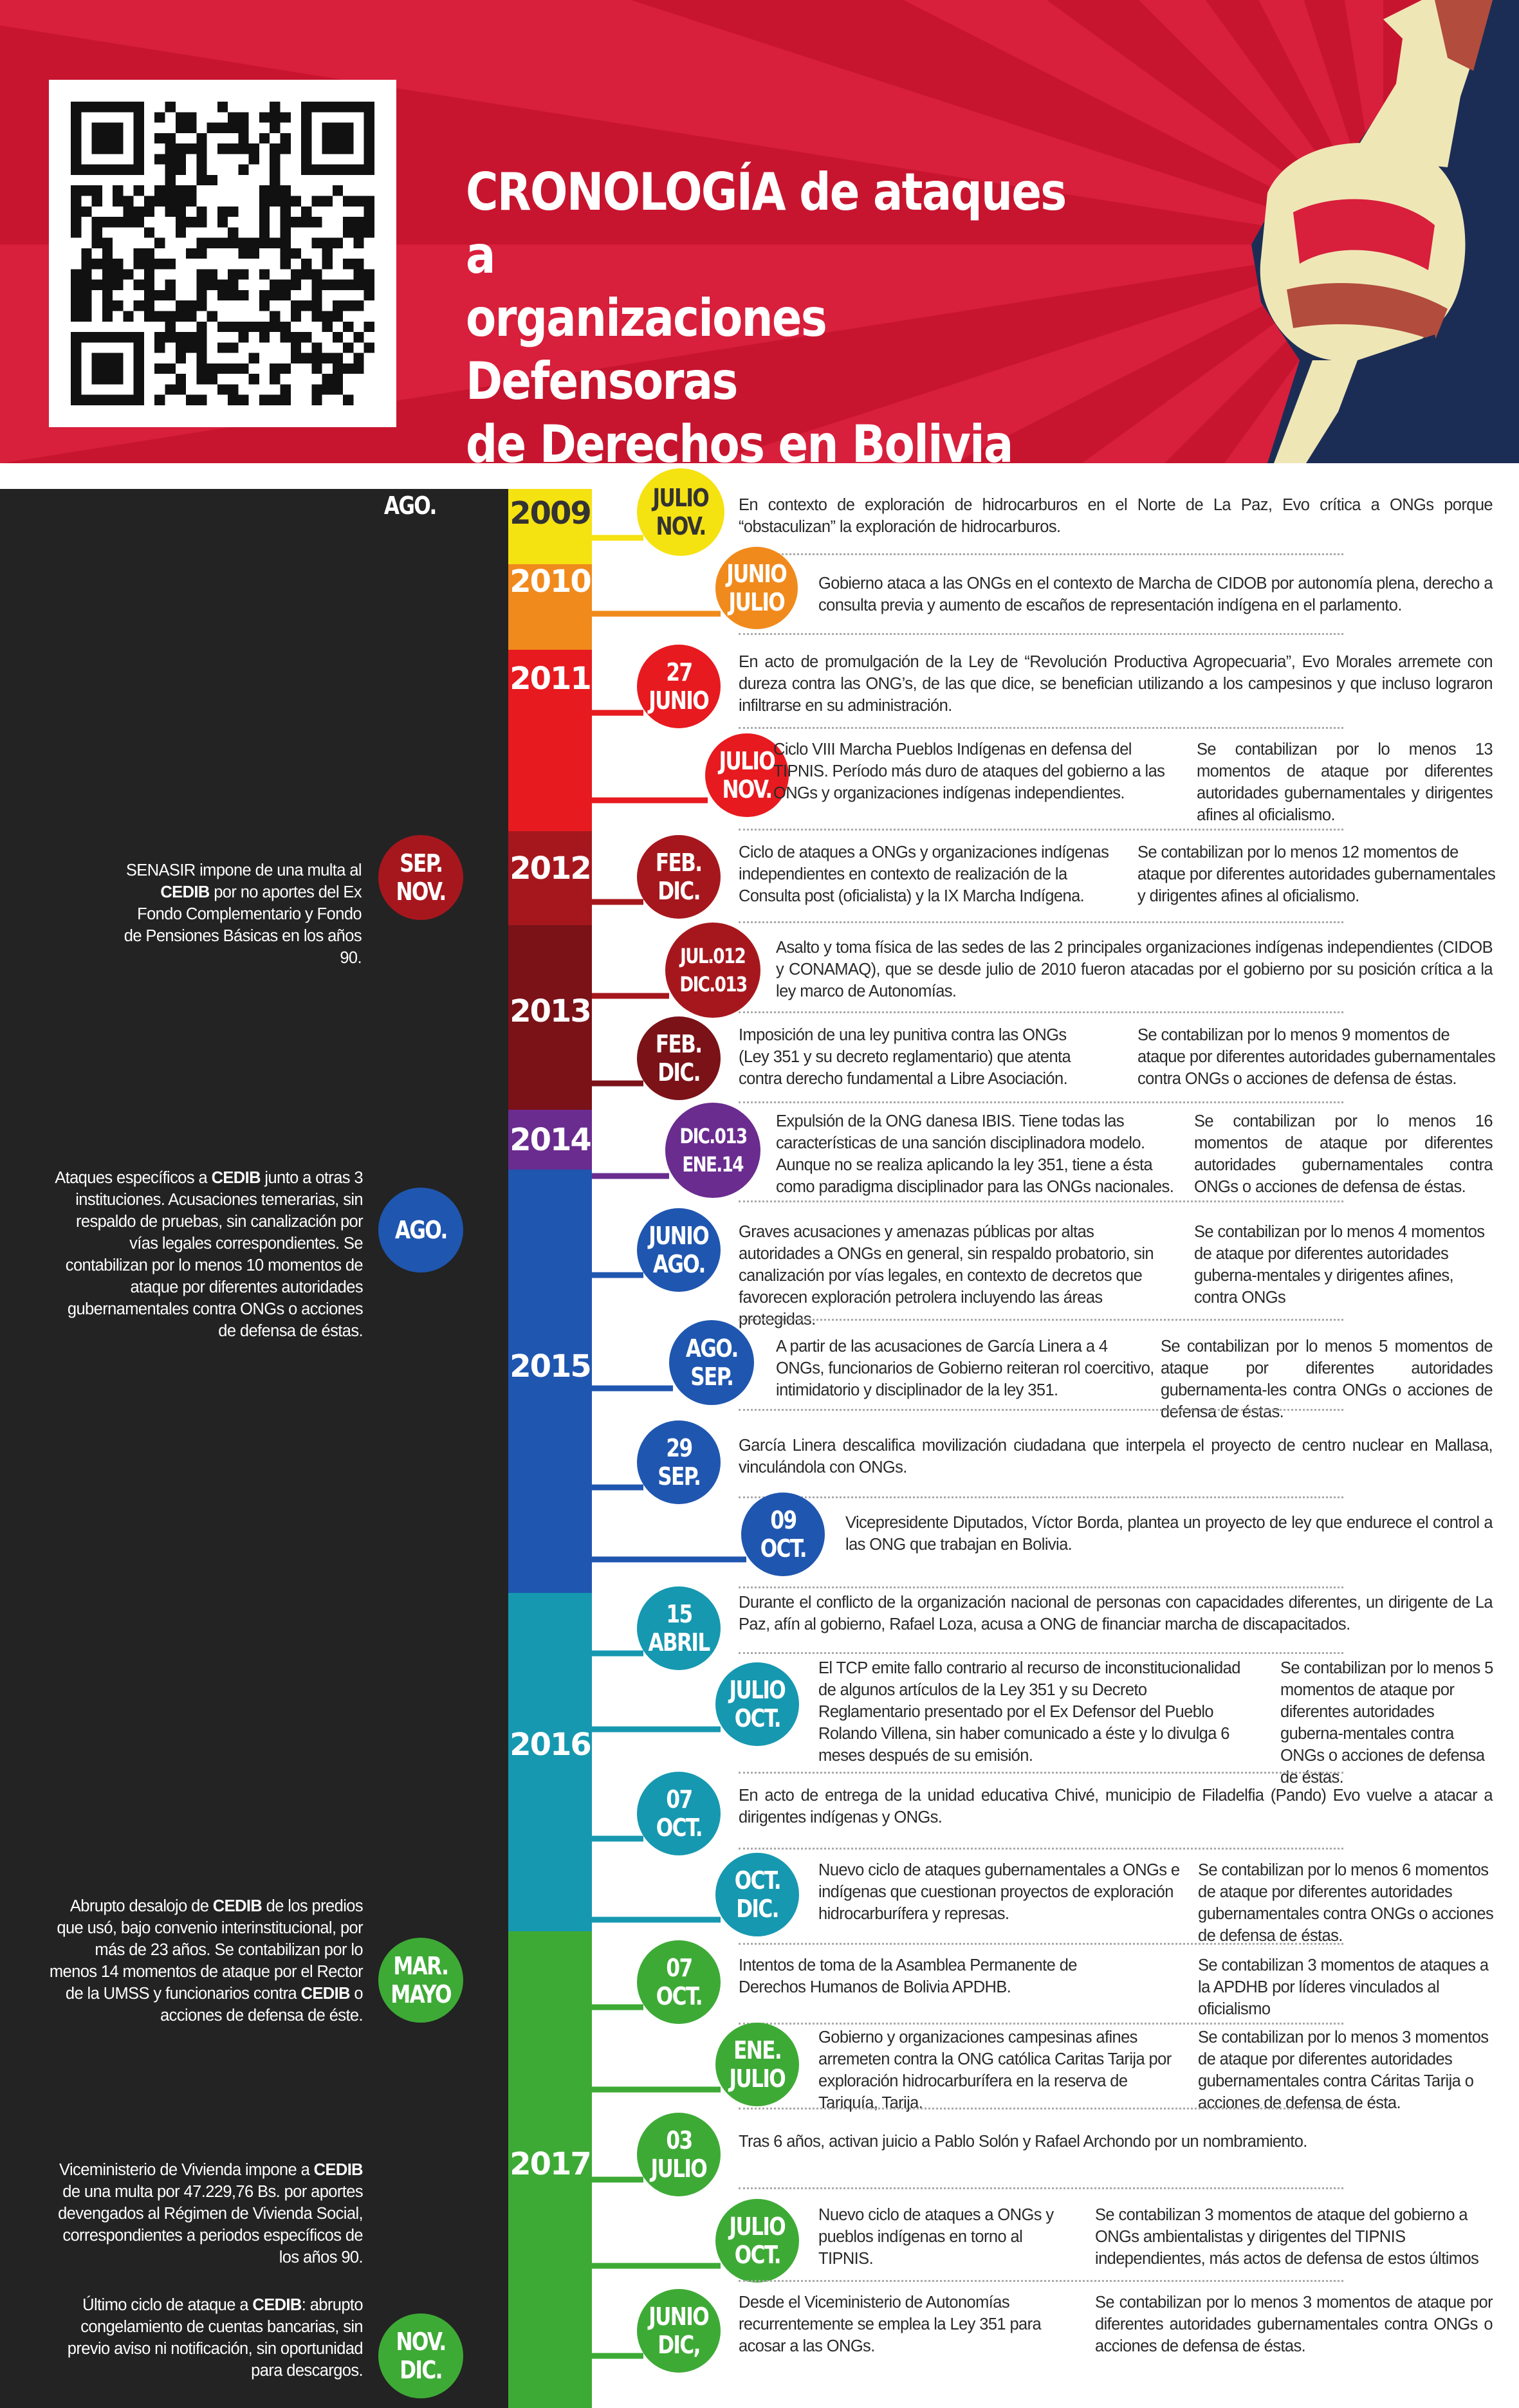 The image size is (1519, 2408). I want to click on event-date-badge: 03 JULIO, so click(679, 2155).